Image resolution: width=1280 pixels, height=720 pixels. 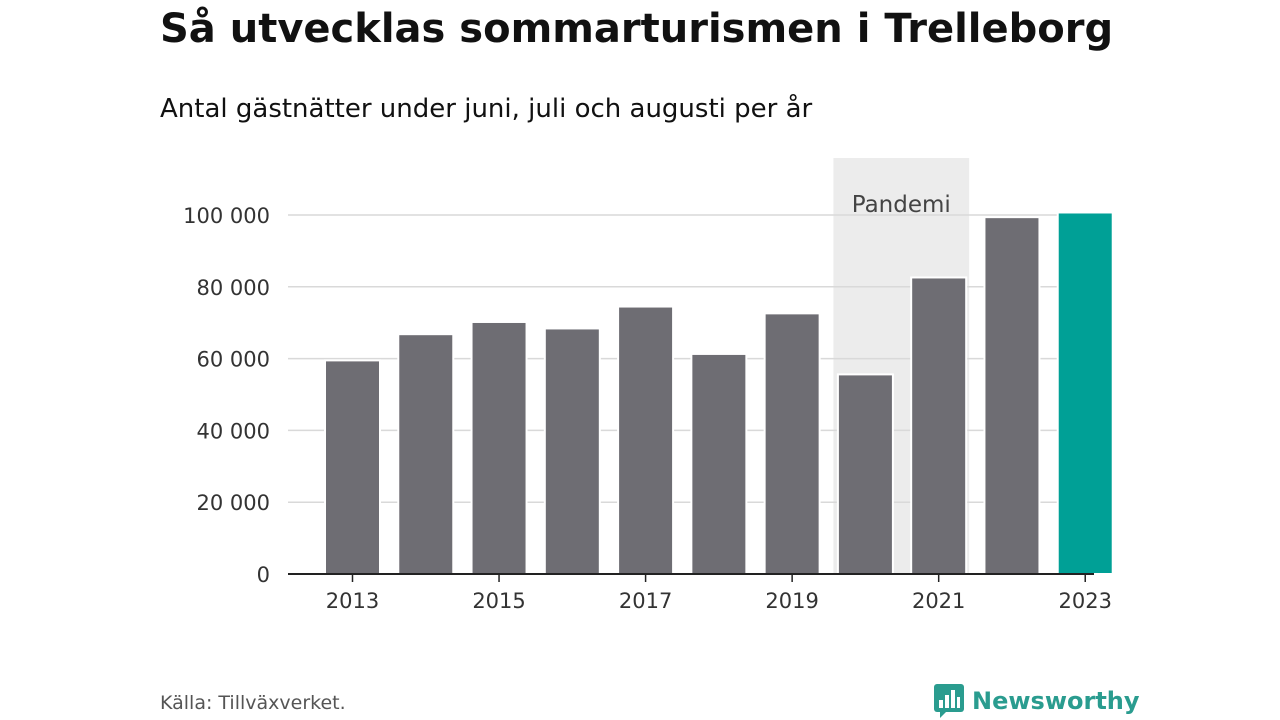 What do you see at coordinates (233, 288) in the screenshot?
I see `y-tick-label: 80 000` at bounding box center [233, 288].